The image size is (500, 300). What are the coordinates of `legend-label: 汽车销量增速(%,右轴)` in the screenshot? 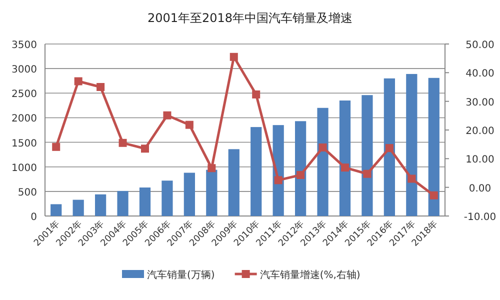 It's located at (310, 275).